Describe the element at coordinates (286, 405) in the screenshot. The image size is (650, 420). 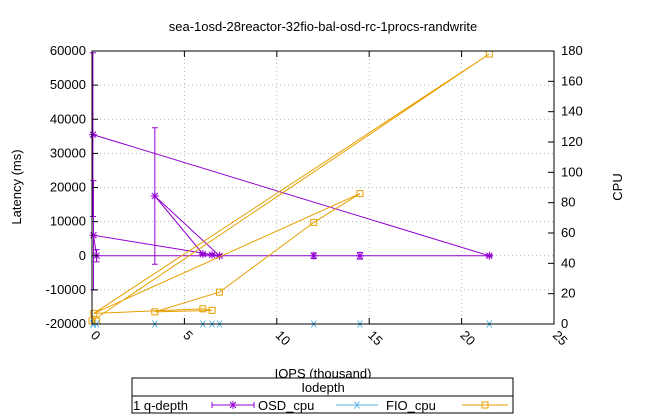
I see `legend-entry-label: OSD_cpu` at that location.